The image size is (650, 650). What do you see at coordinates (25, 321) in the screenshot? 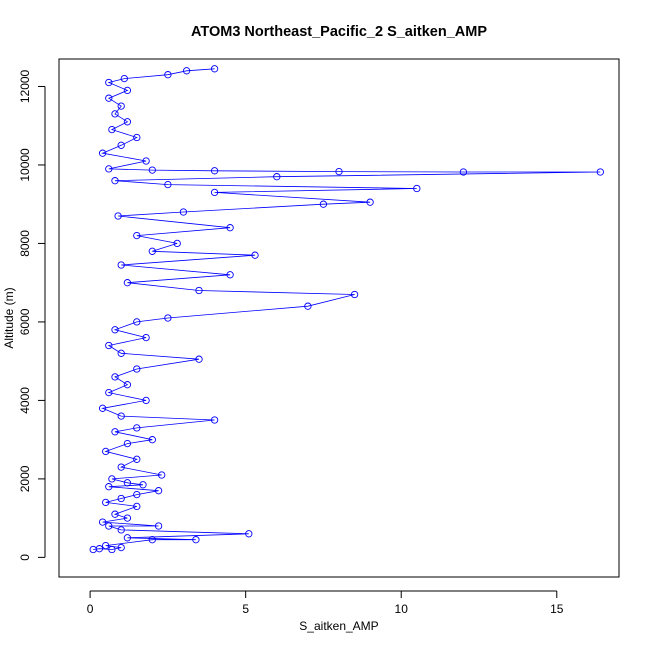
I see `y-tick-label: 6000` at bounding box center [25, 321].